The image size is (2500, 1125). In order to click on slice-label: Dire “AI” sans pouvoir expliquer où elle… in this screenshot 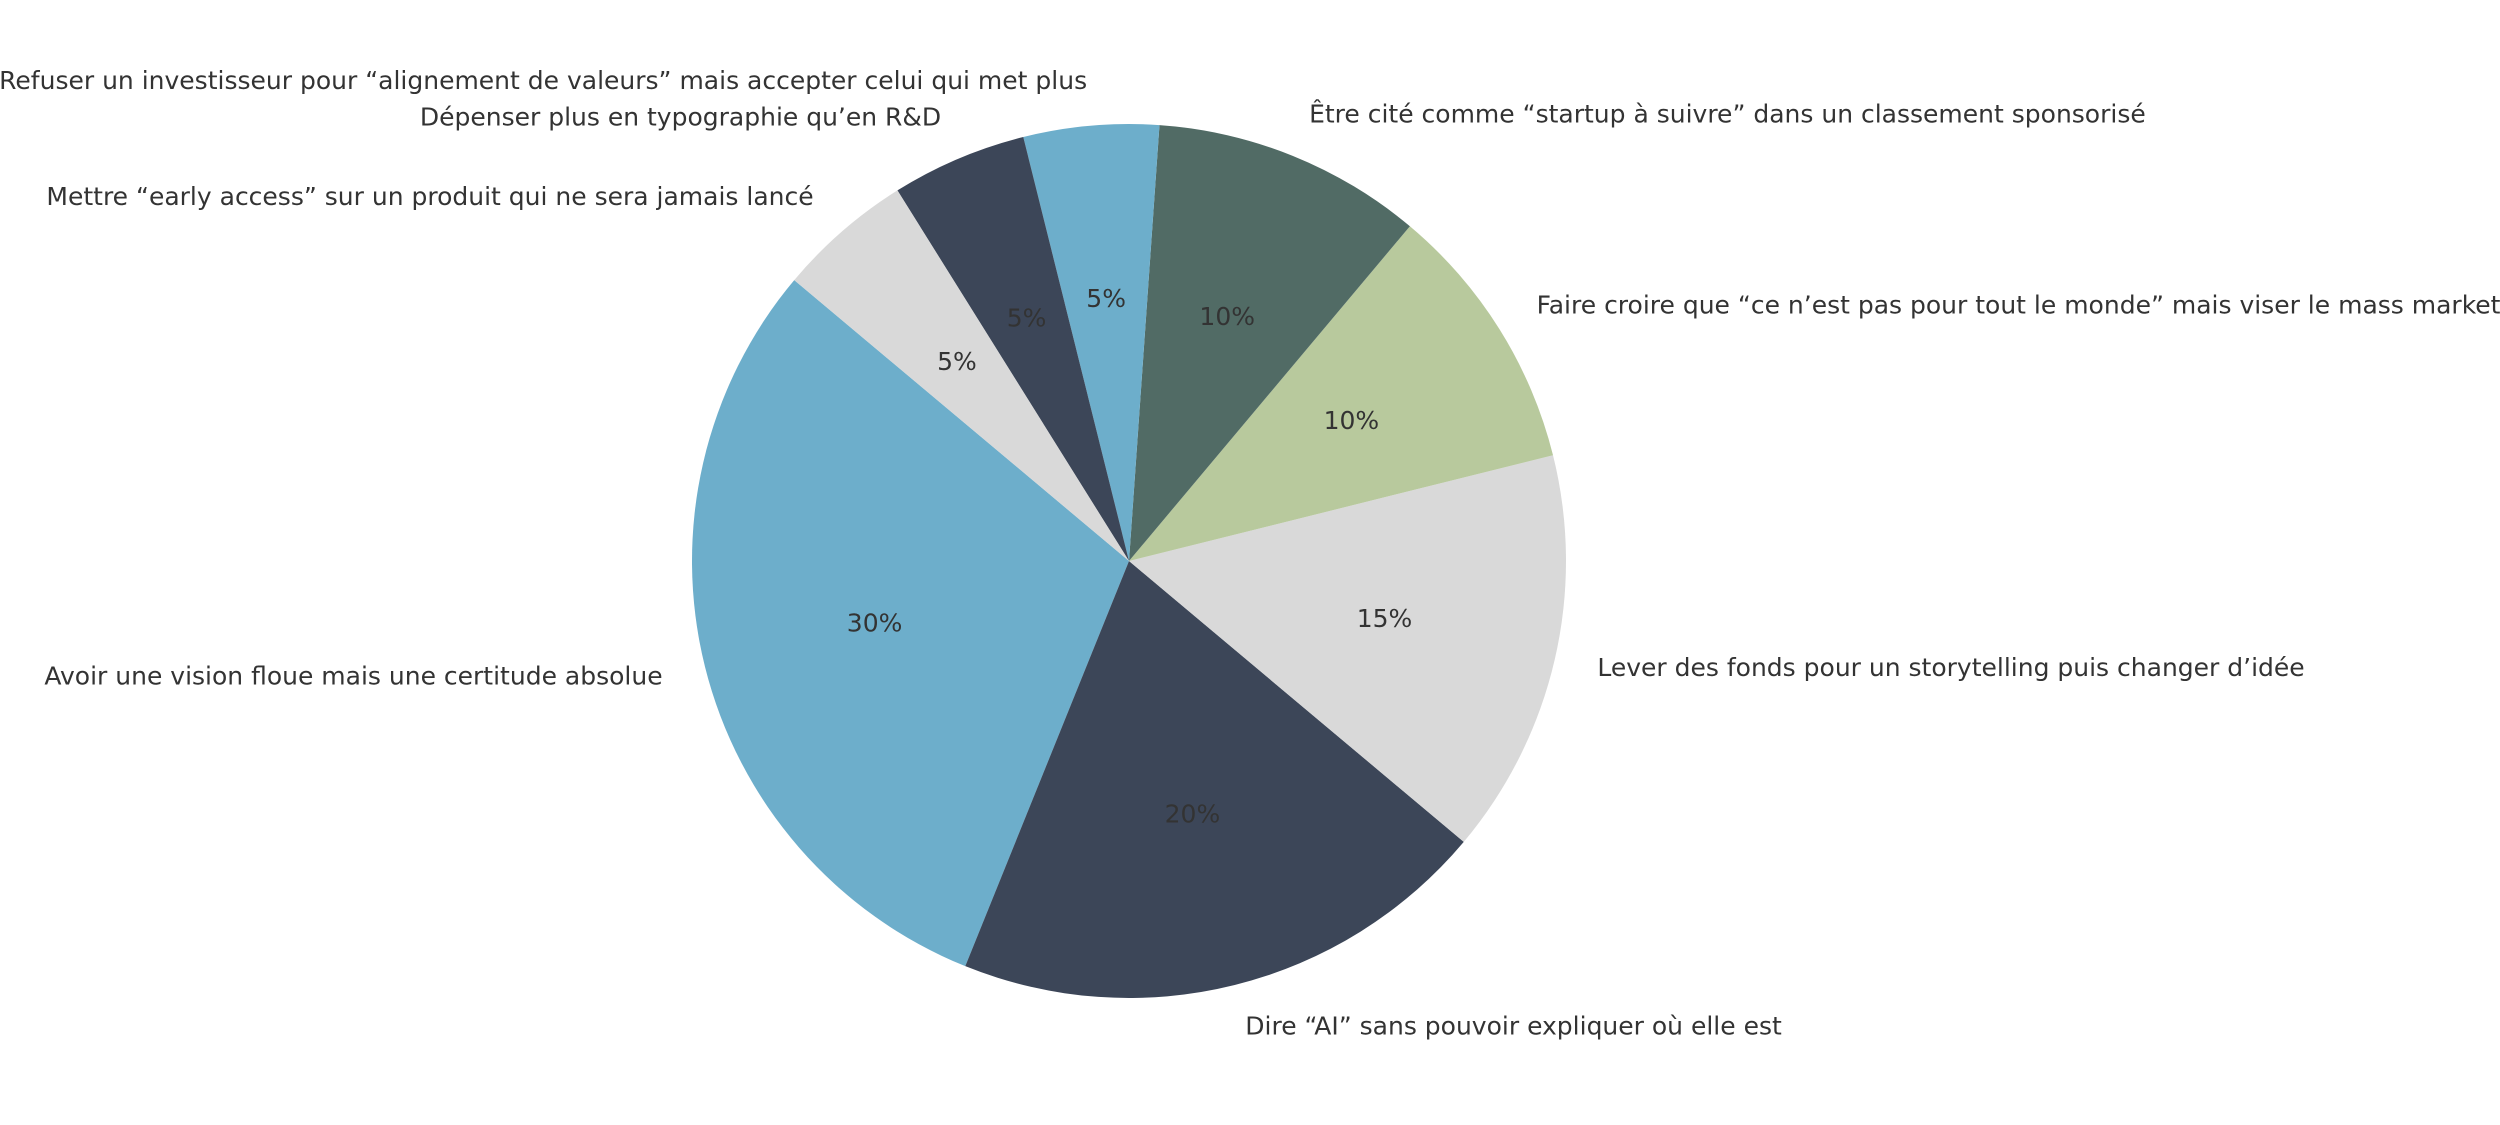, I will do `click(1513, 1025)`.